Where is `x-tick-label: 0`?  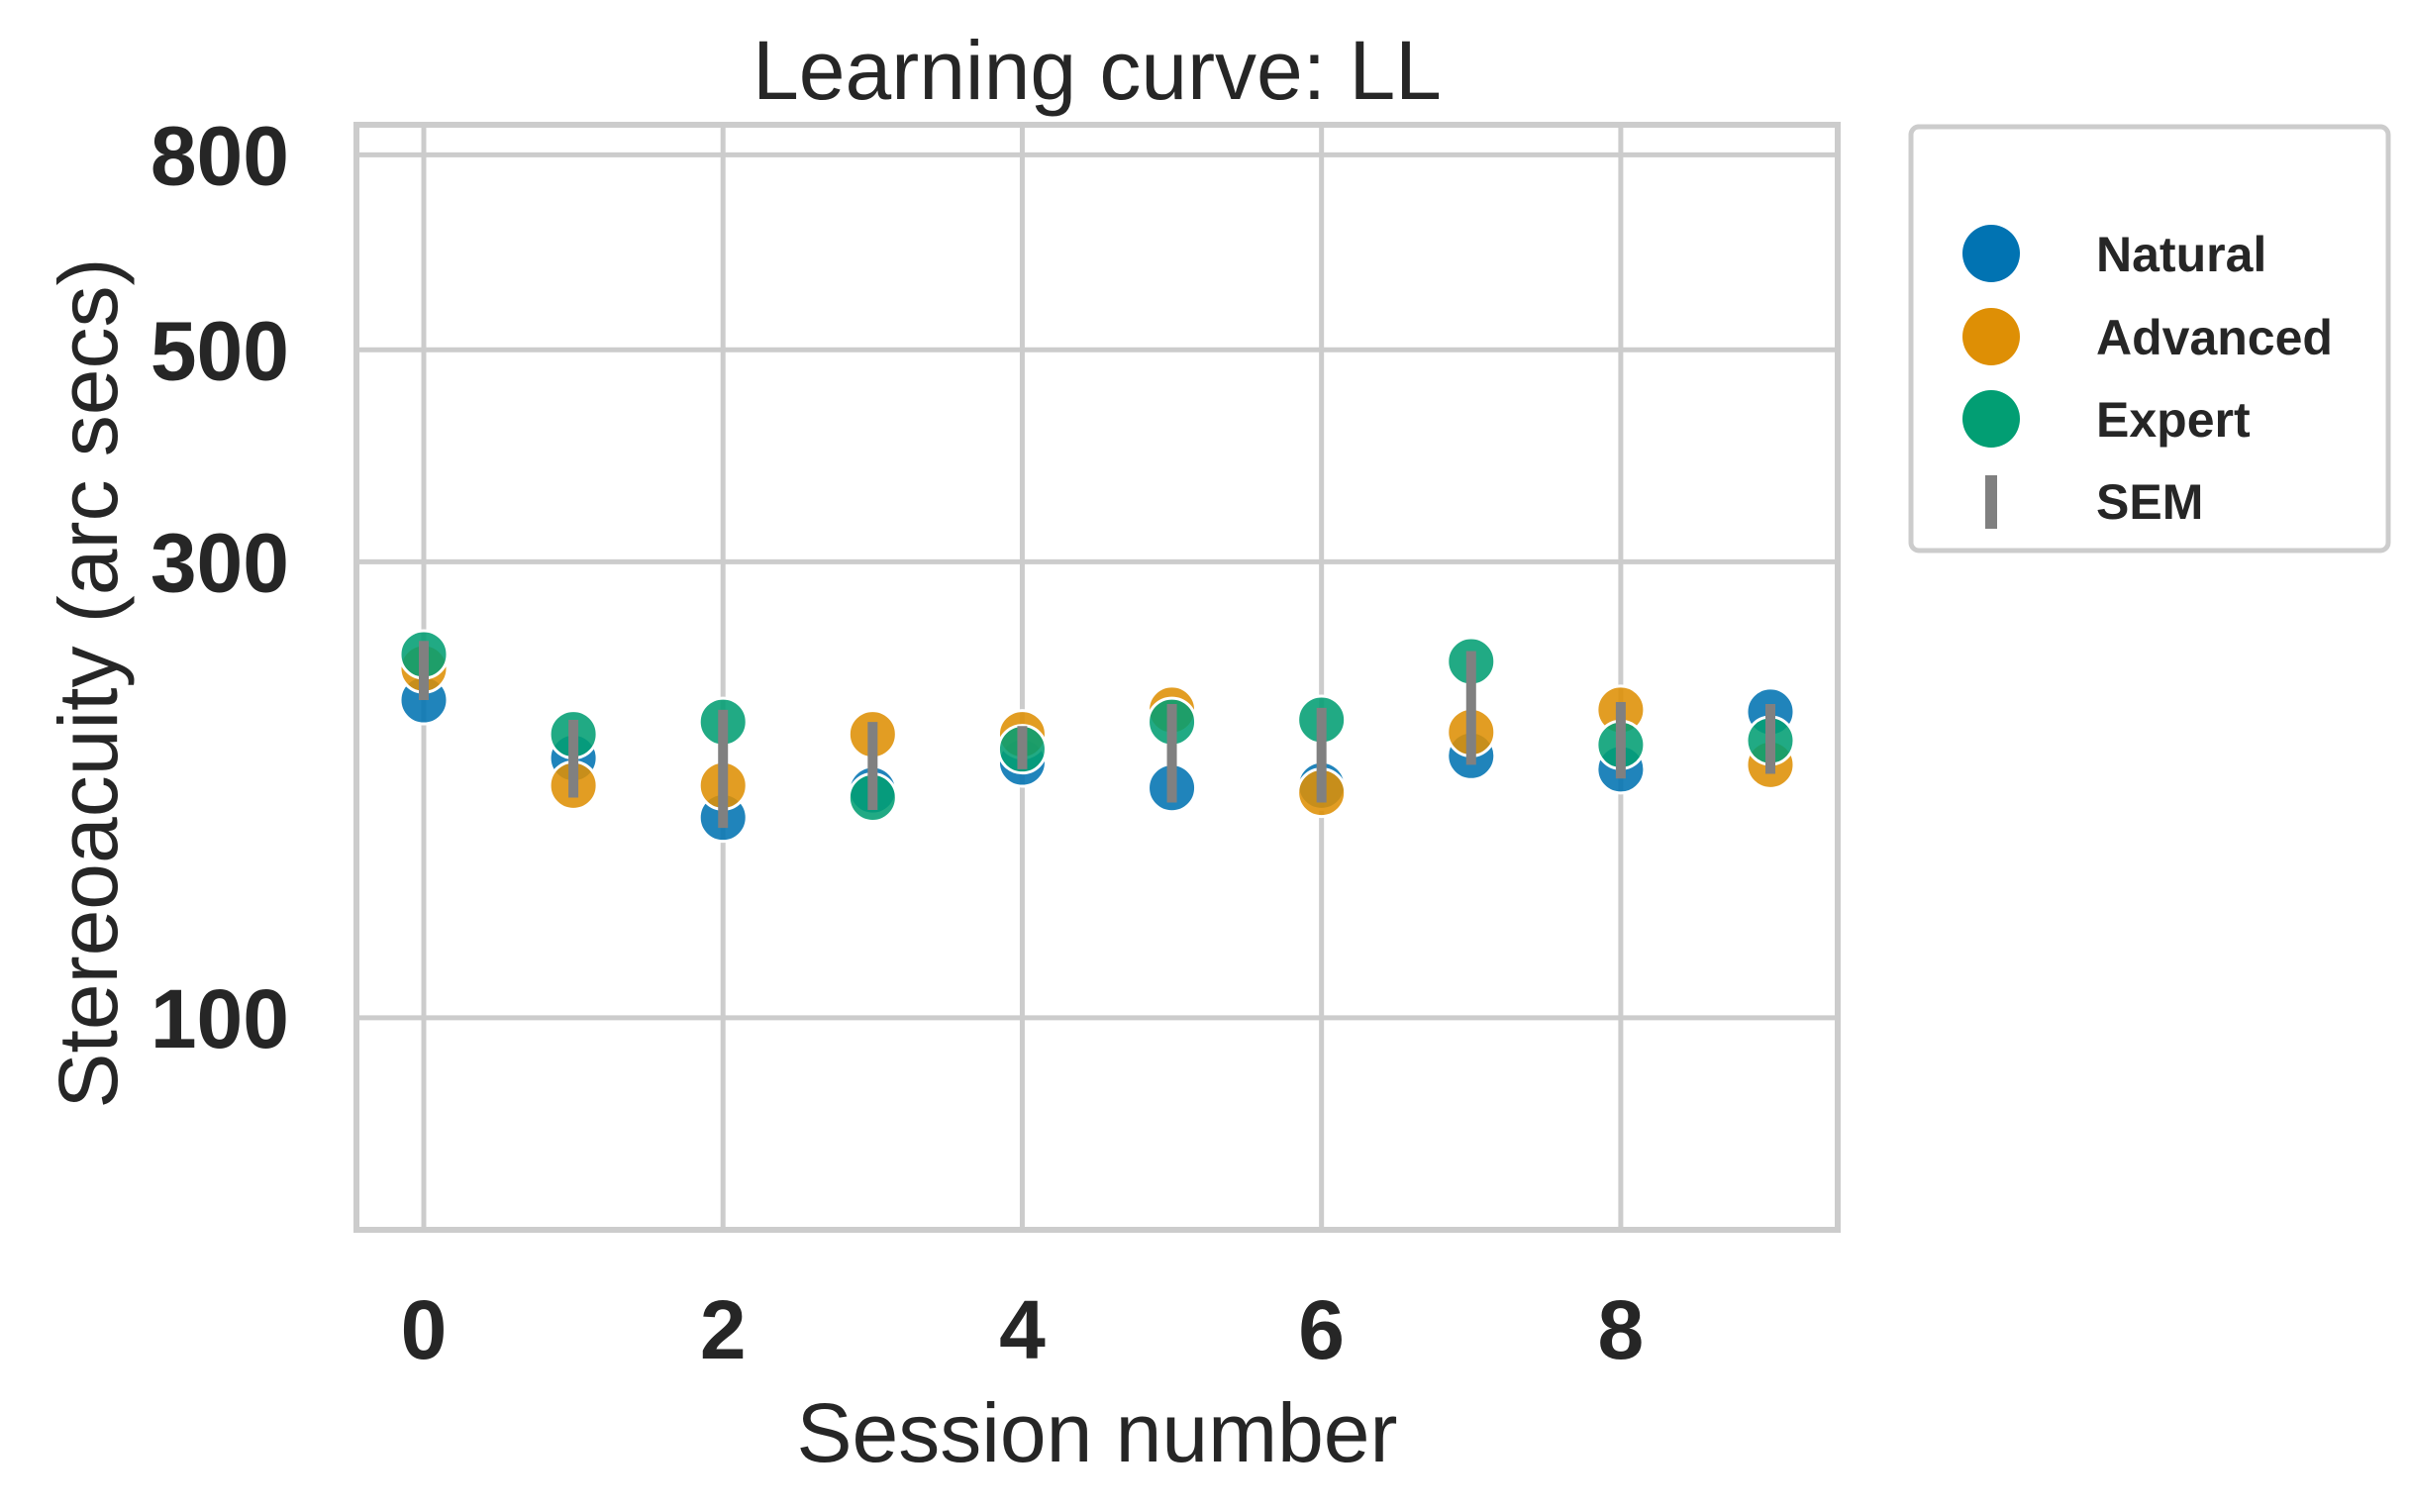 x-tick-label: 0 is located at coordinates (424, 1329).